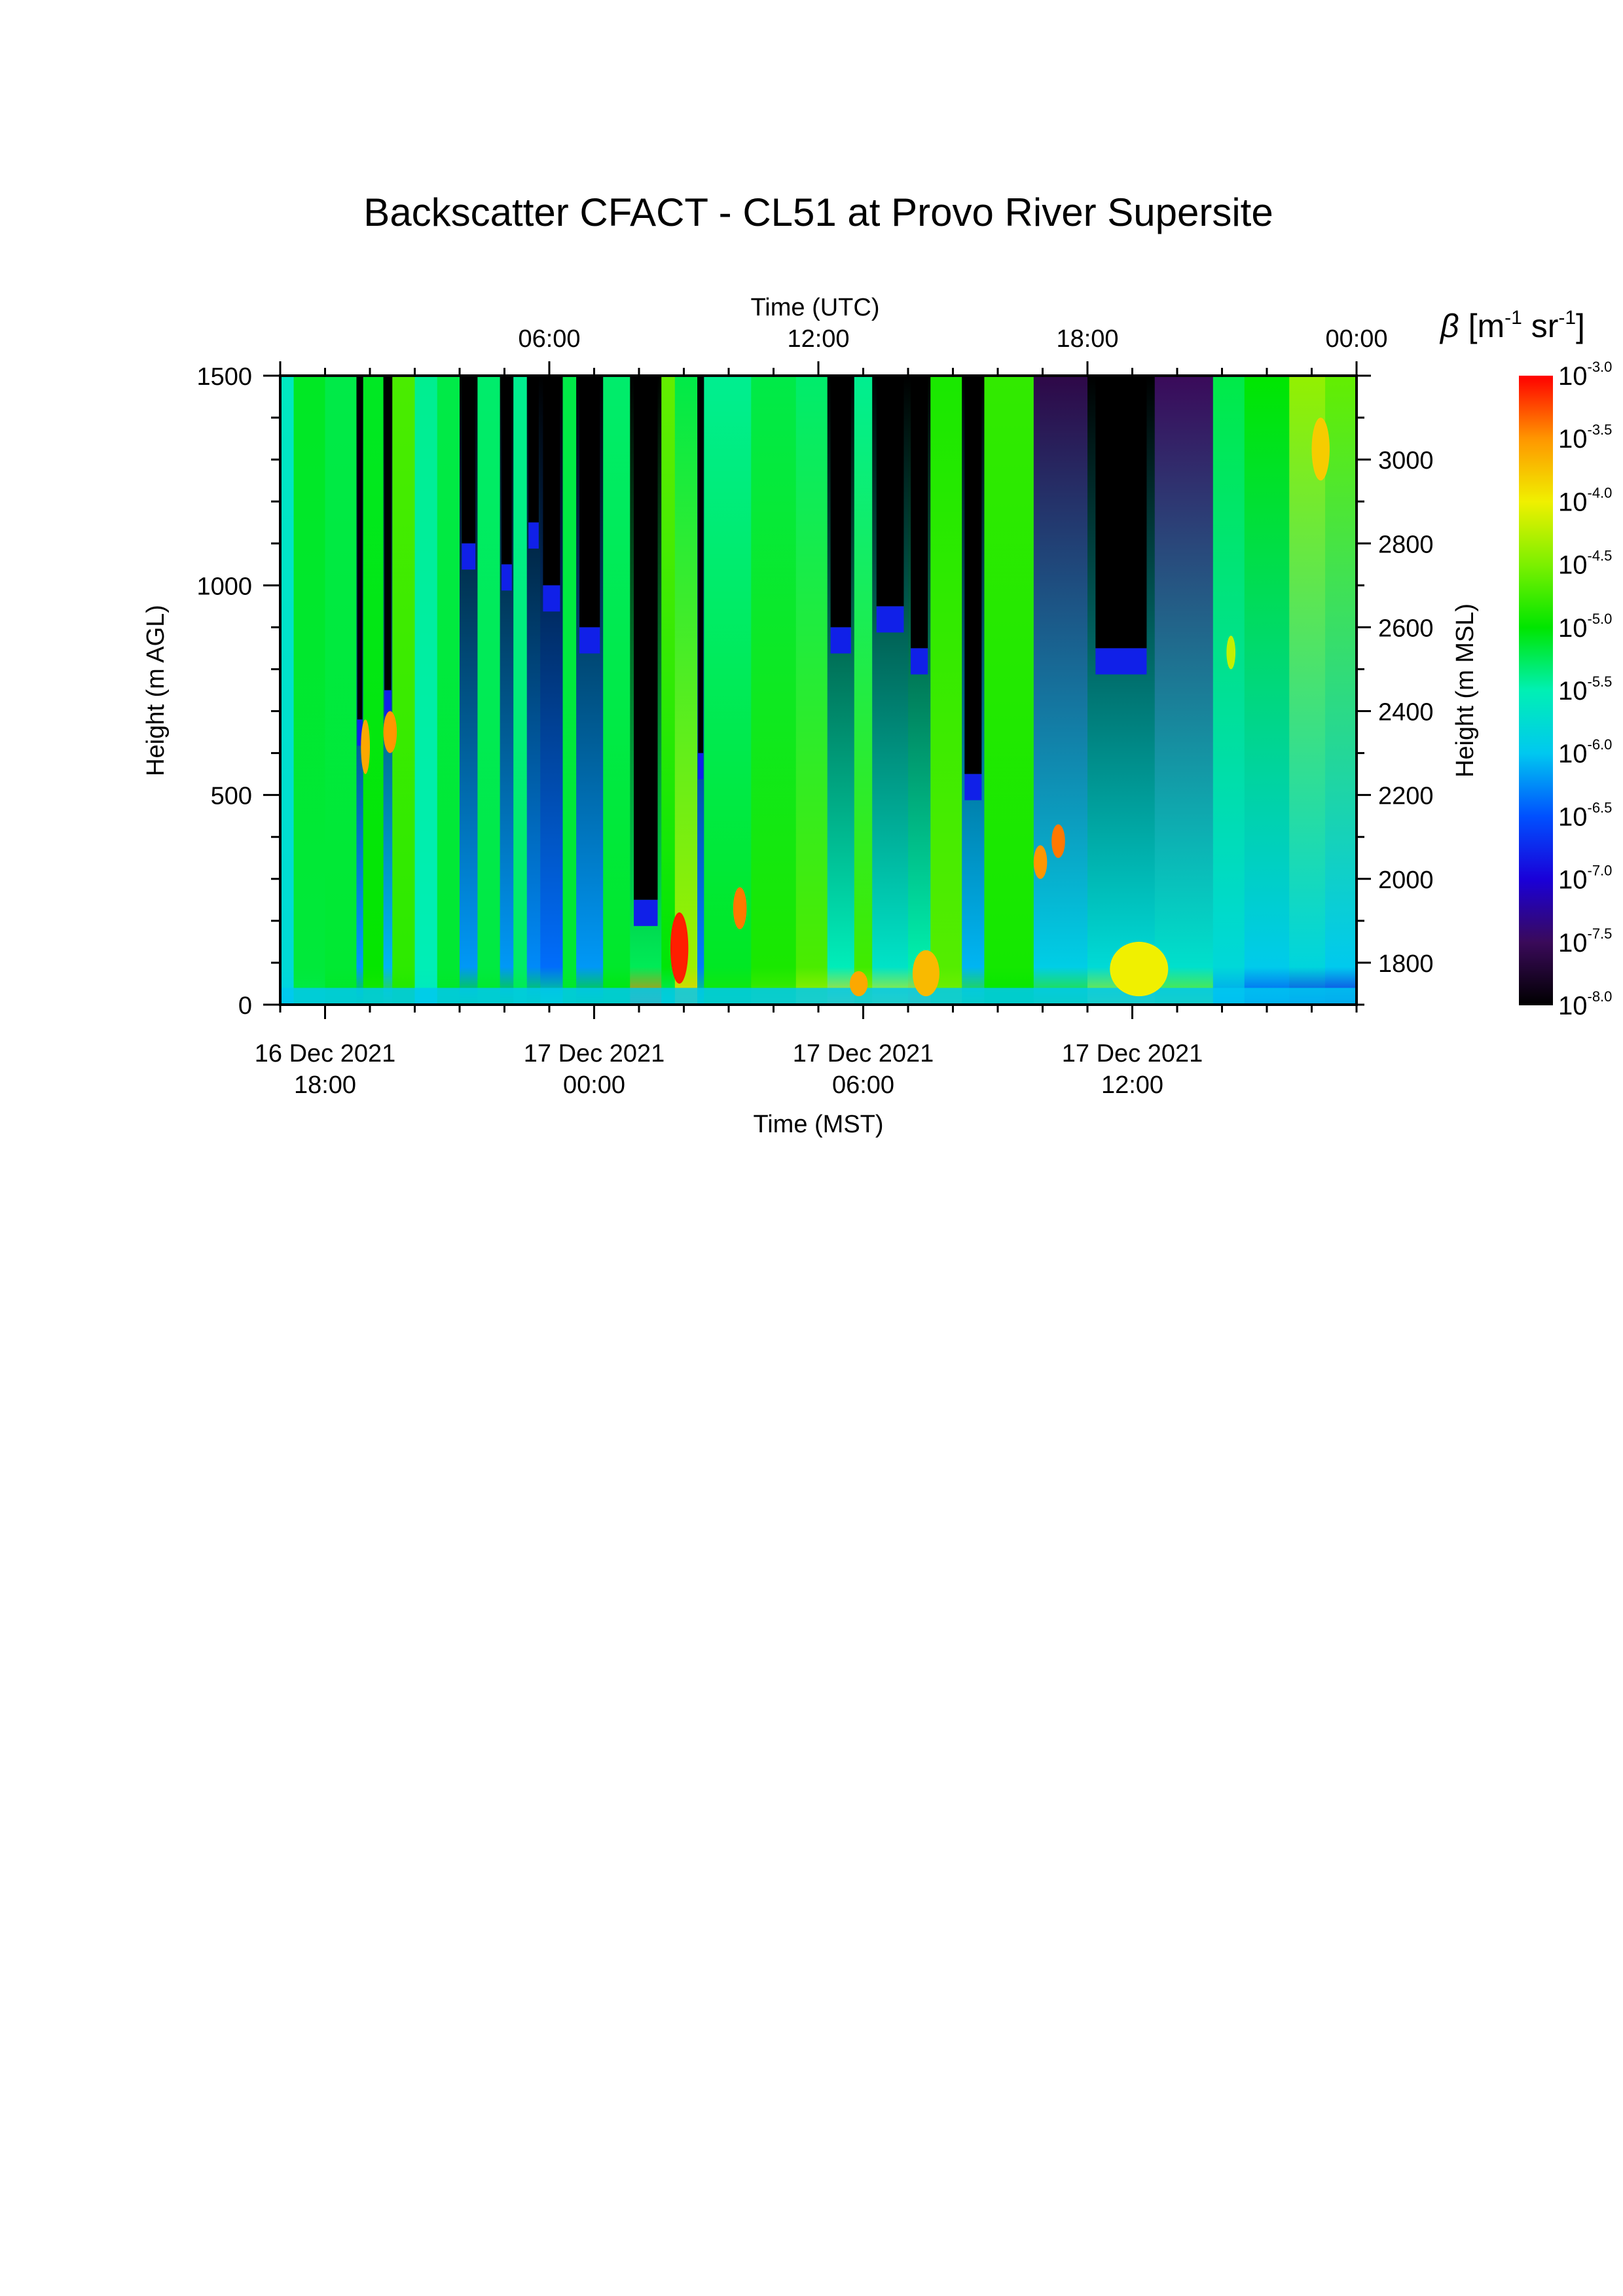 Image resolution: width=1623 pixels, height=2296 pixels. Describe the element at coordinates (1585, 375) in the screenshot. I see `colorbar-tick-label: 10-3.0` at that location.